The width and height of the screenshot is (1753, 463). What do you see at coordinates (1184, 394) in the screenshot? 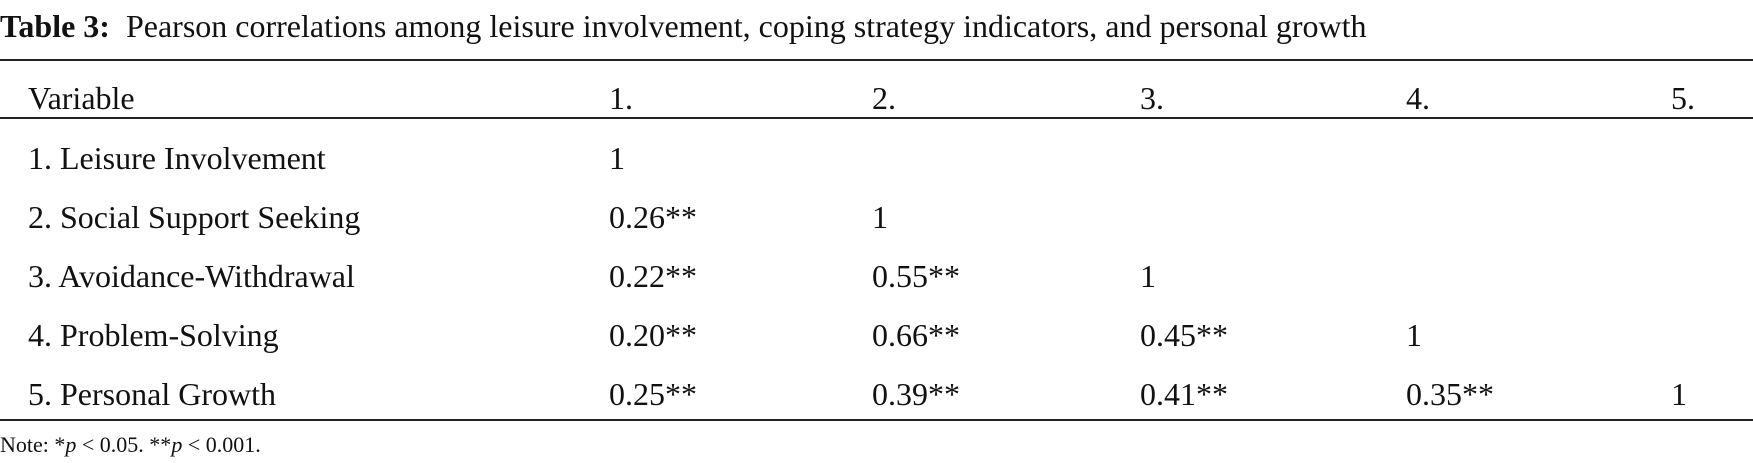
I see `table-cell: 0.41**` at bounding box center [1184, 394].